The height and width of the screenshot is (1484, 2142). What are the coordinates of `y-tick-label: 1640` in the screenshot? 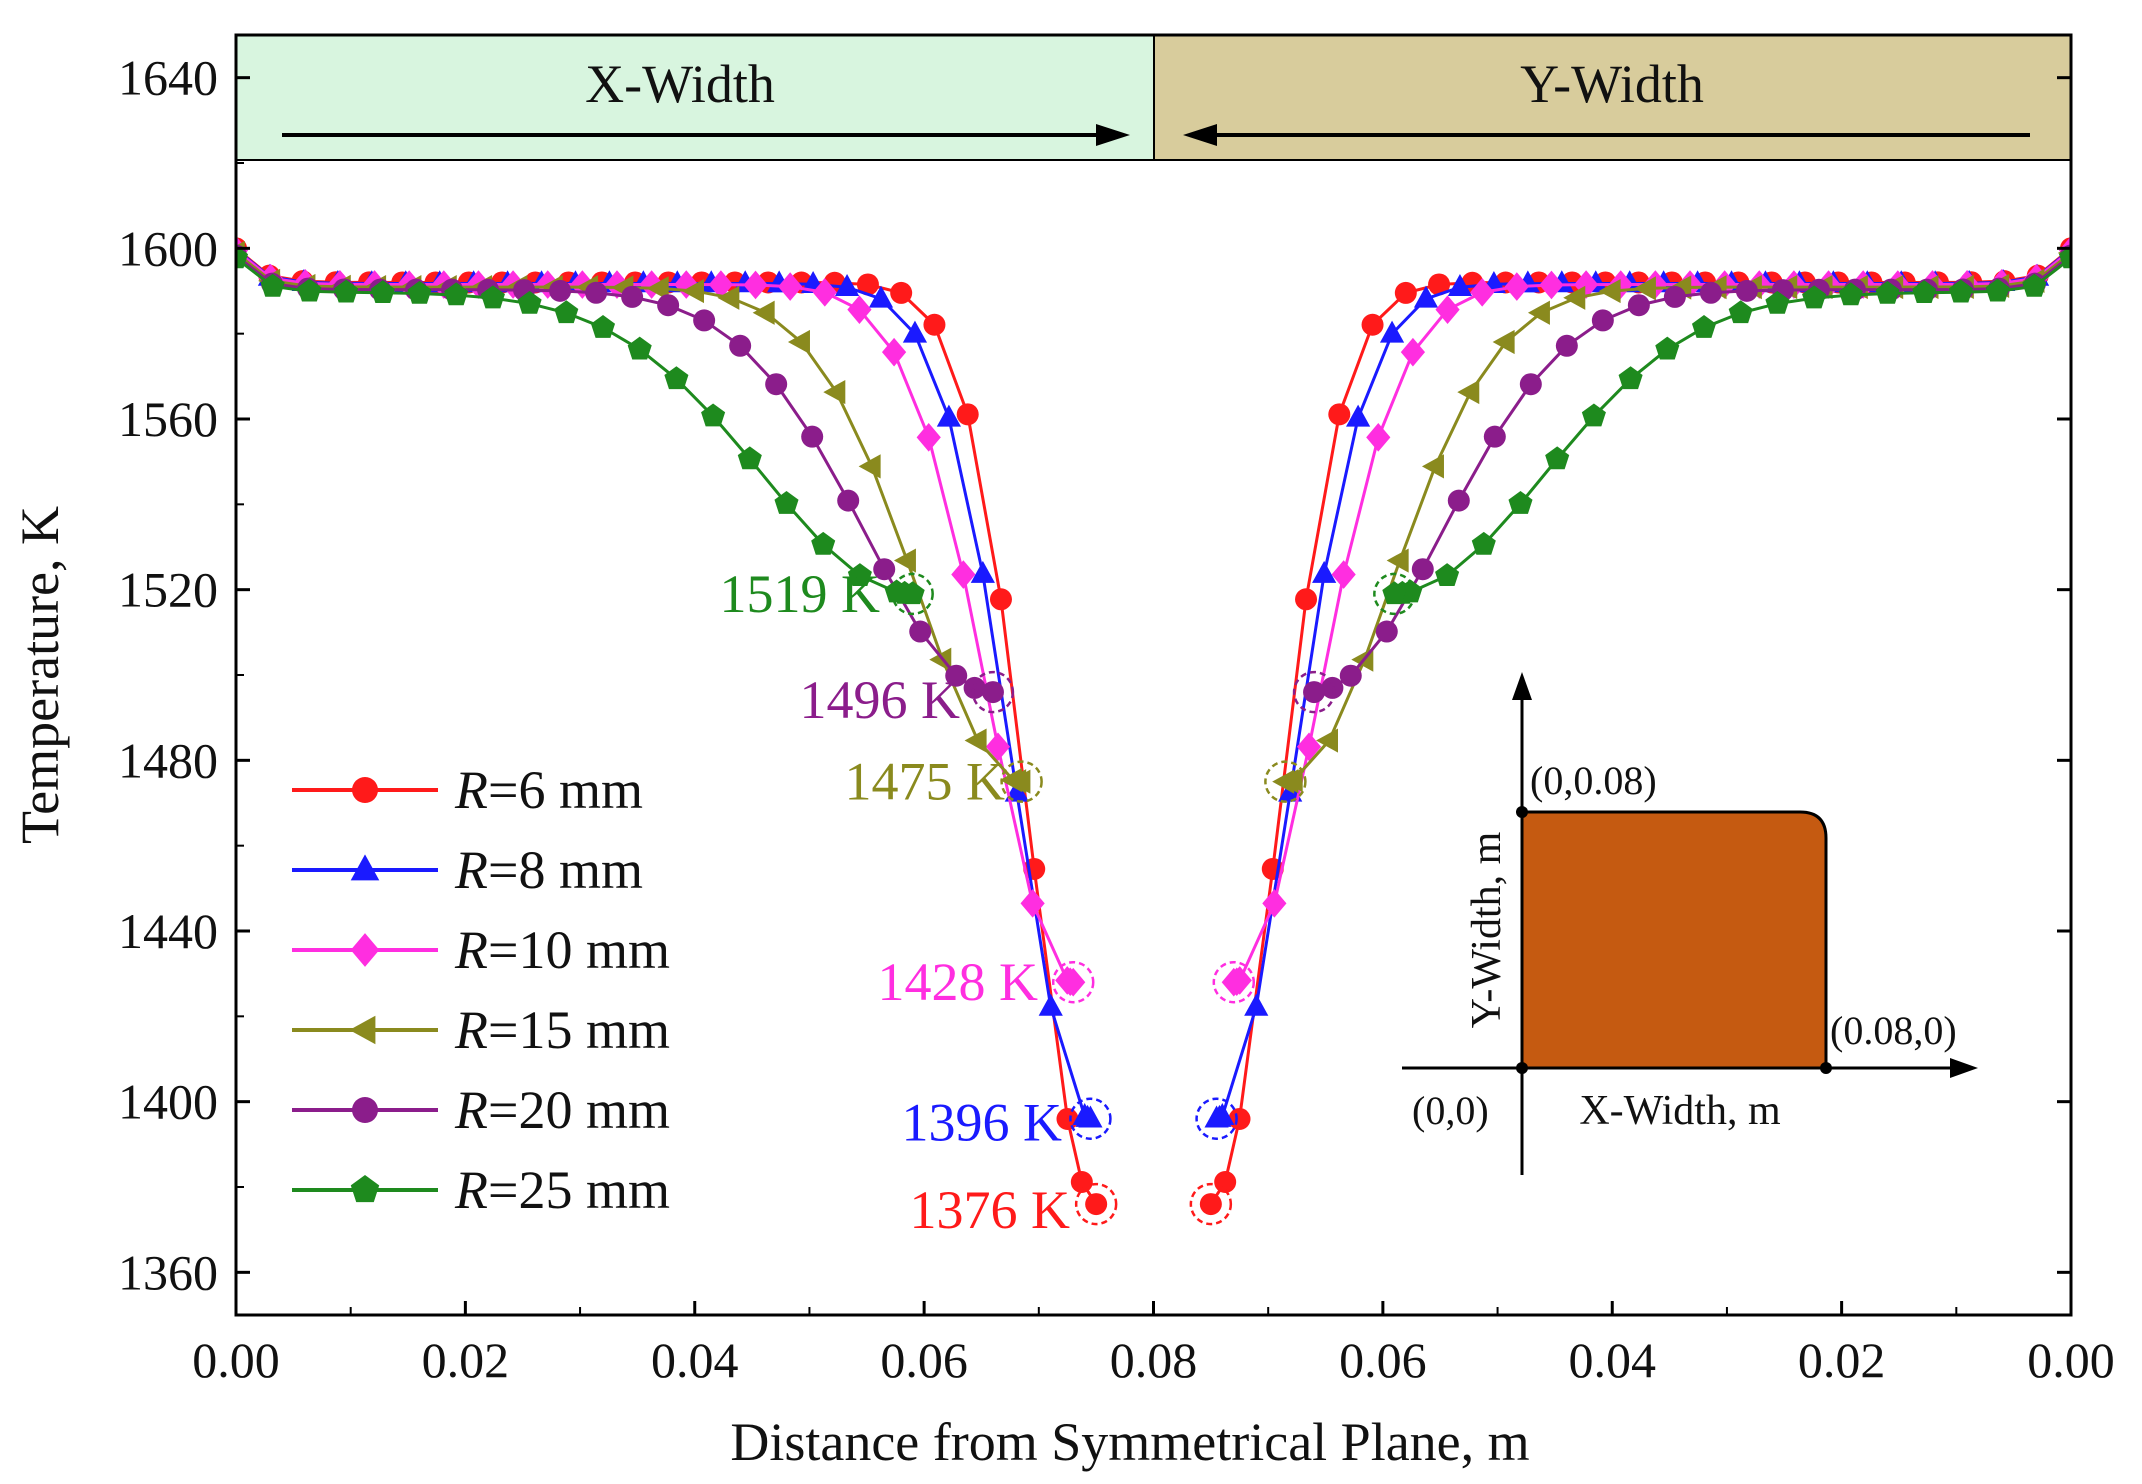 It's located at (168, 78).